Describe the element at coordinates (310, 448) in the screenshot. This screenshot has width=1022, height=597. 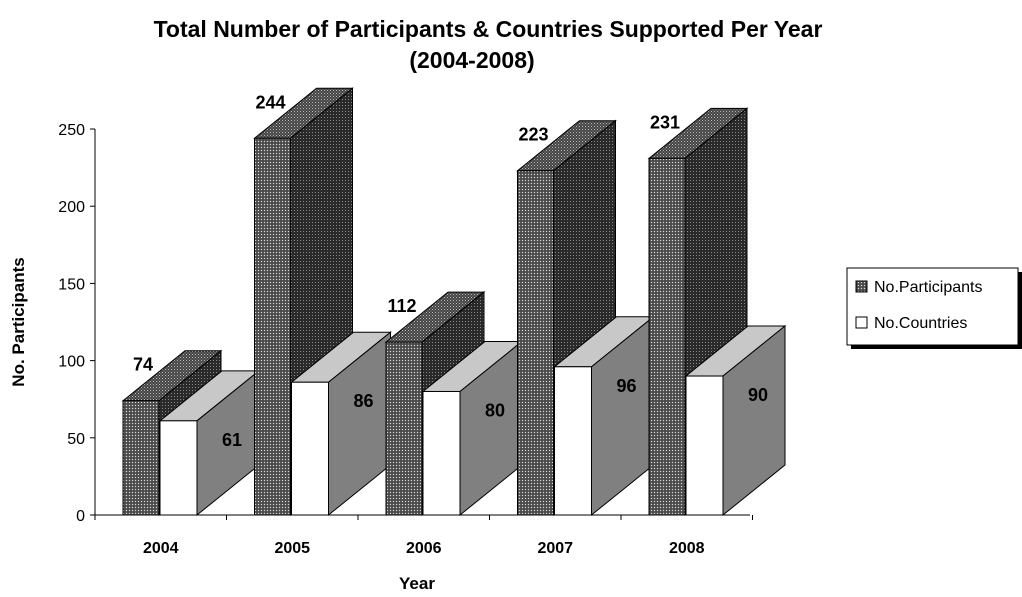
I see `bar-countries-2005-front` at that location.